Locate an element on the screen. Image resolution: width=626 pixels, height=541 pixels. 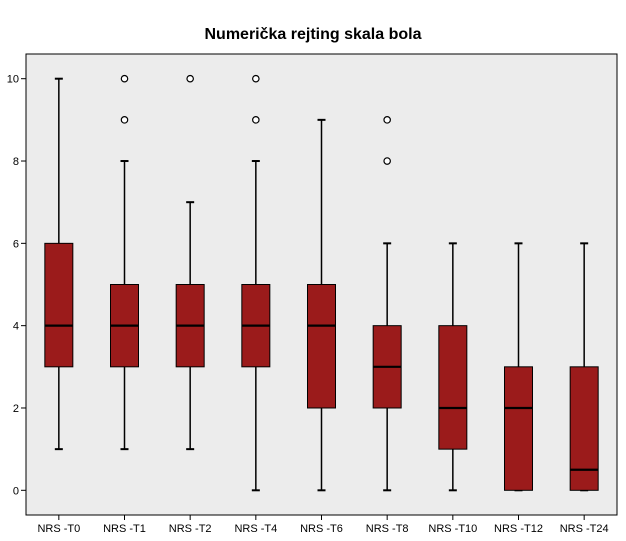
box-NRS -T12 is located at coordinates (518, 367).